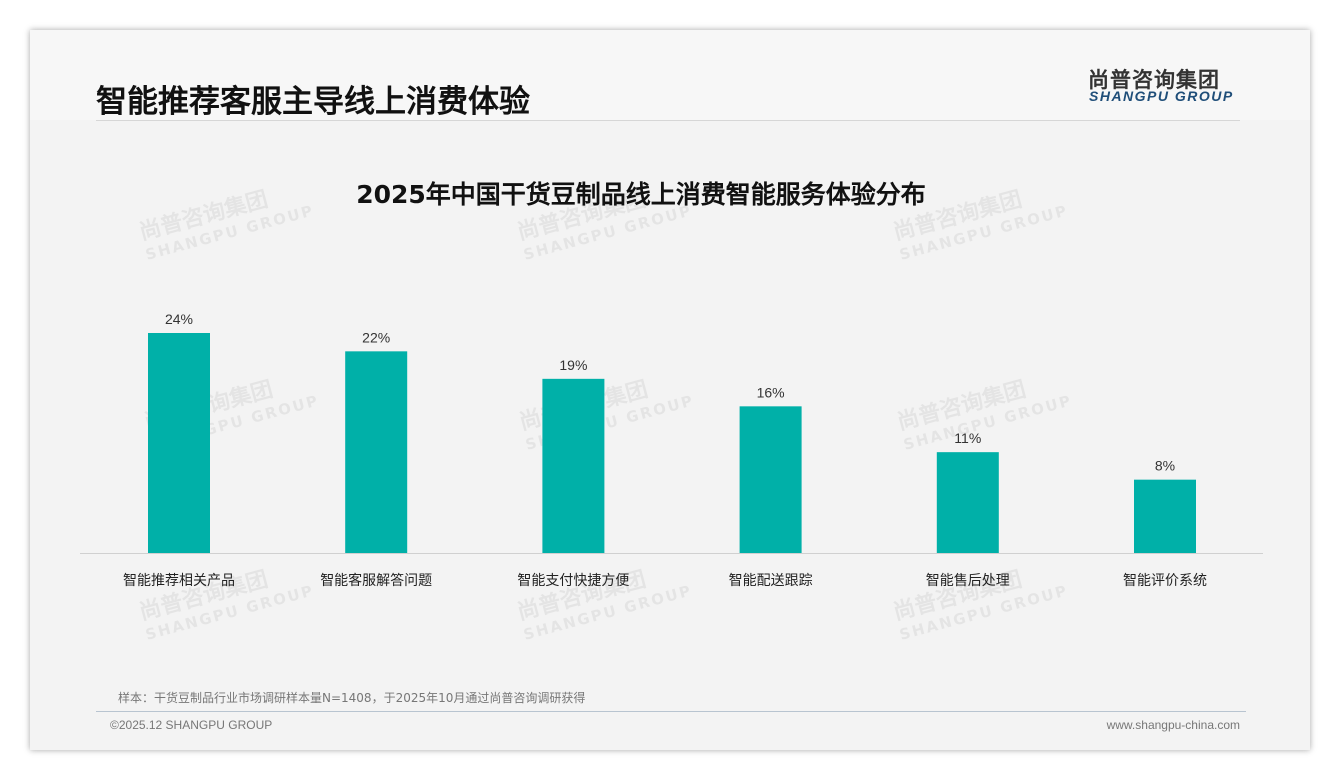 Image resolution: width=1340 pixels, height=780 pixels. What do you see at coordinates (641, 194) in the screenshot?
I see `chart-title: 2025年中国干货豆制品线上消费智能服务体验分布` at bounding box center [641, 194].